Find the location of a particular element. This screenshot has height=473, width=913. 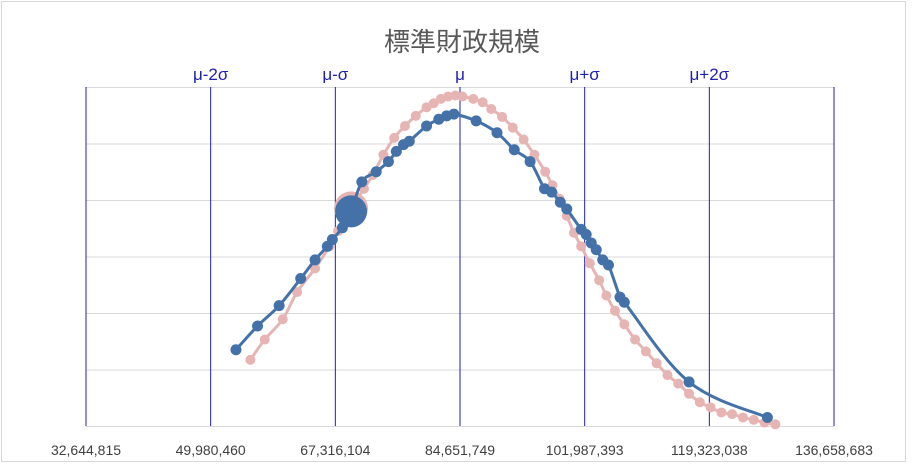

sigma-labels: μ-2σ μ-σ μ μ+σ μ+2σ is located at coordinates (461, 74).